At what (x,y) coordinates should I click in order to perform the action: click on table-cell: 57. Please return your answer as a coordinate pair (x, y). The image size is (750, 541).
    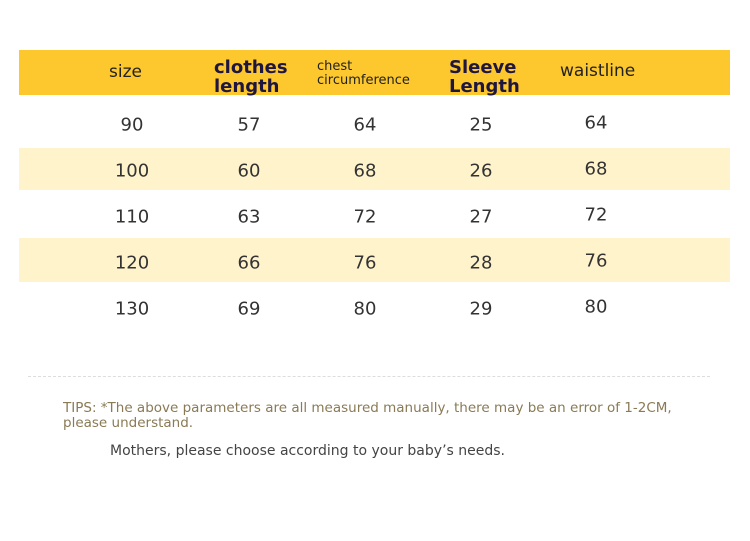
    Looking at the image, I should click on (249, 125).